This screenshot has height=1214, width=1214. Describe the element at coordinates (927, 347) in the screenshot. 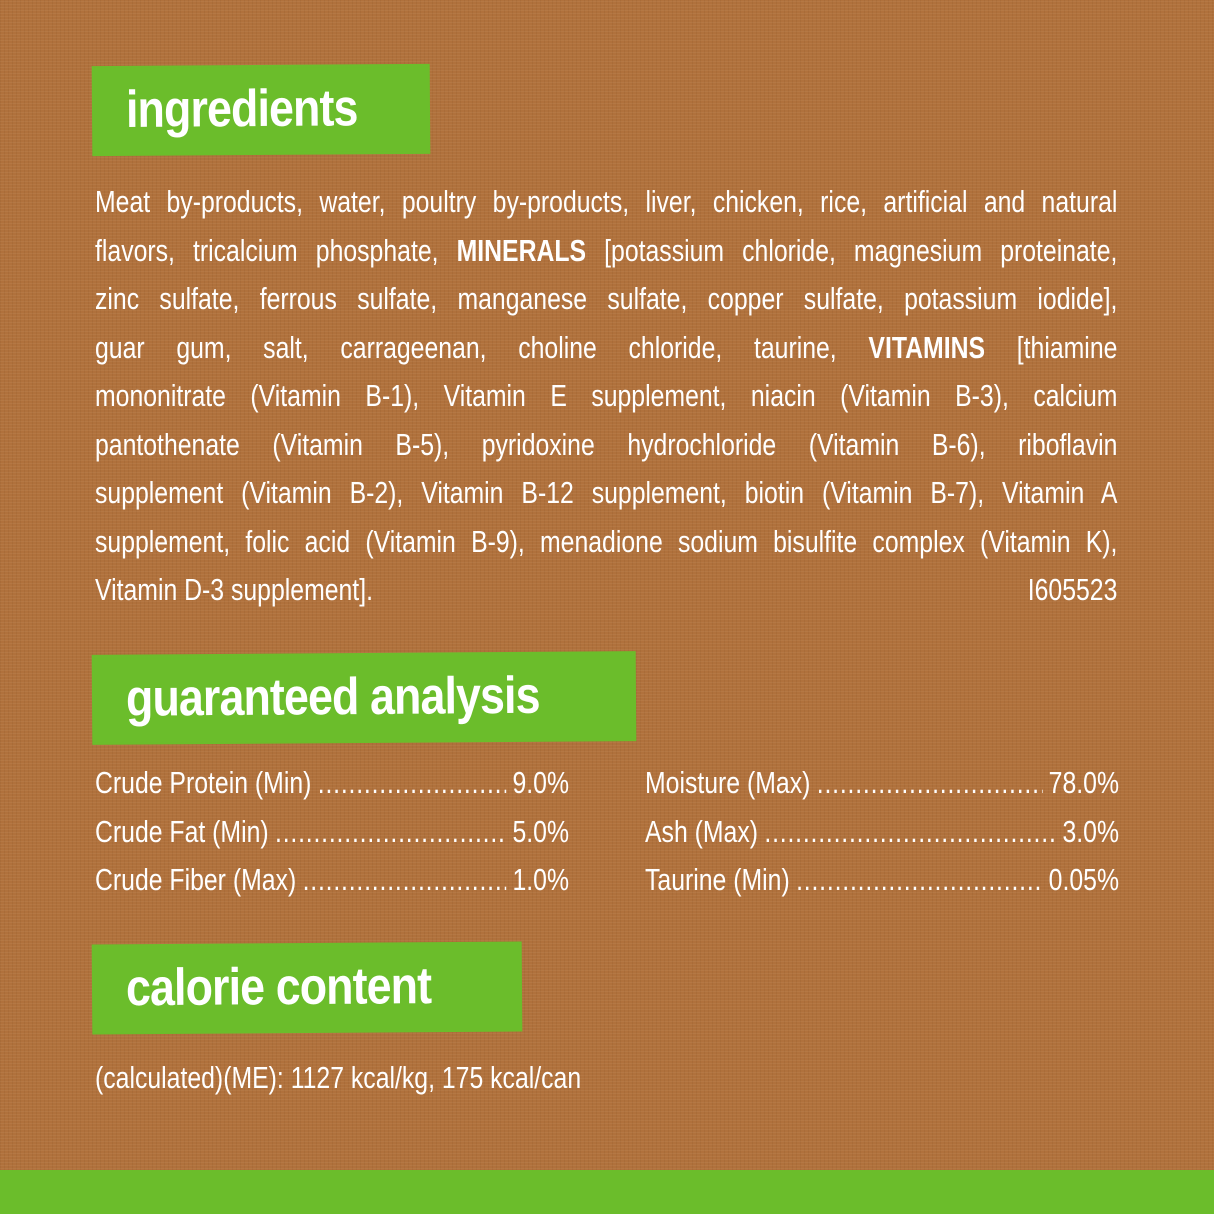

I see `ingredients-group-label: VITAMINS` at that location.